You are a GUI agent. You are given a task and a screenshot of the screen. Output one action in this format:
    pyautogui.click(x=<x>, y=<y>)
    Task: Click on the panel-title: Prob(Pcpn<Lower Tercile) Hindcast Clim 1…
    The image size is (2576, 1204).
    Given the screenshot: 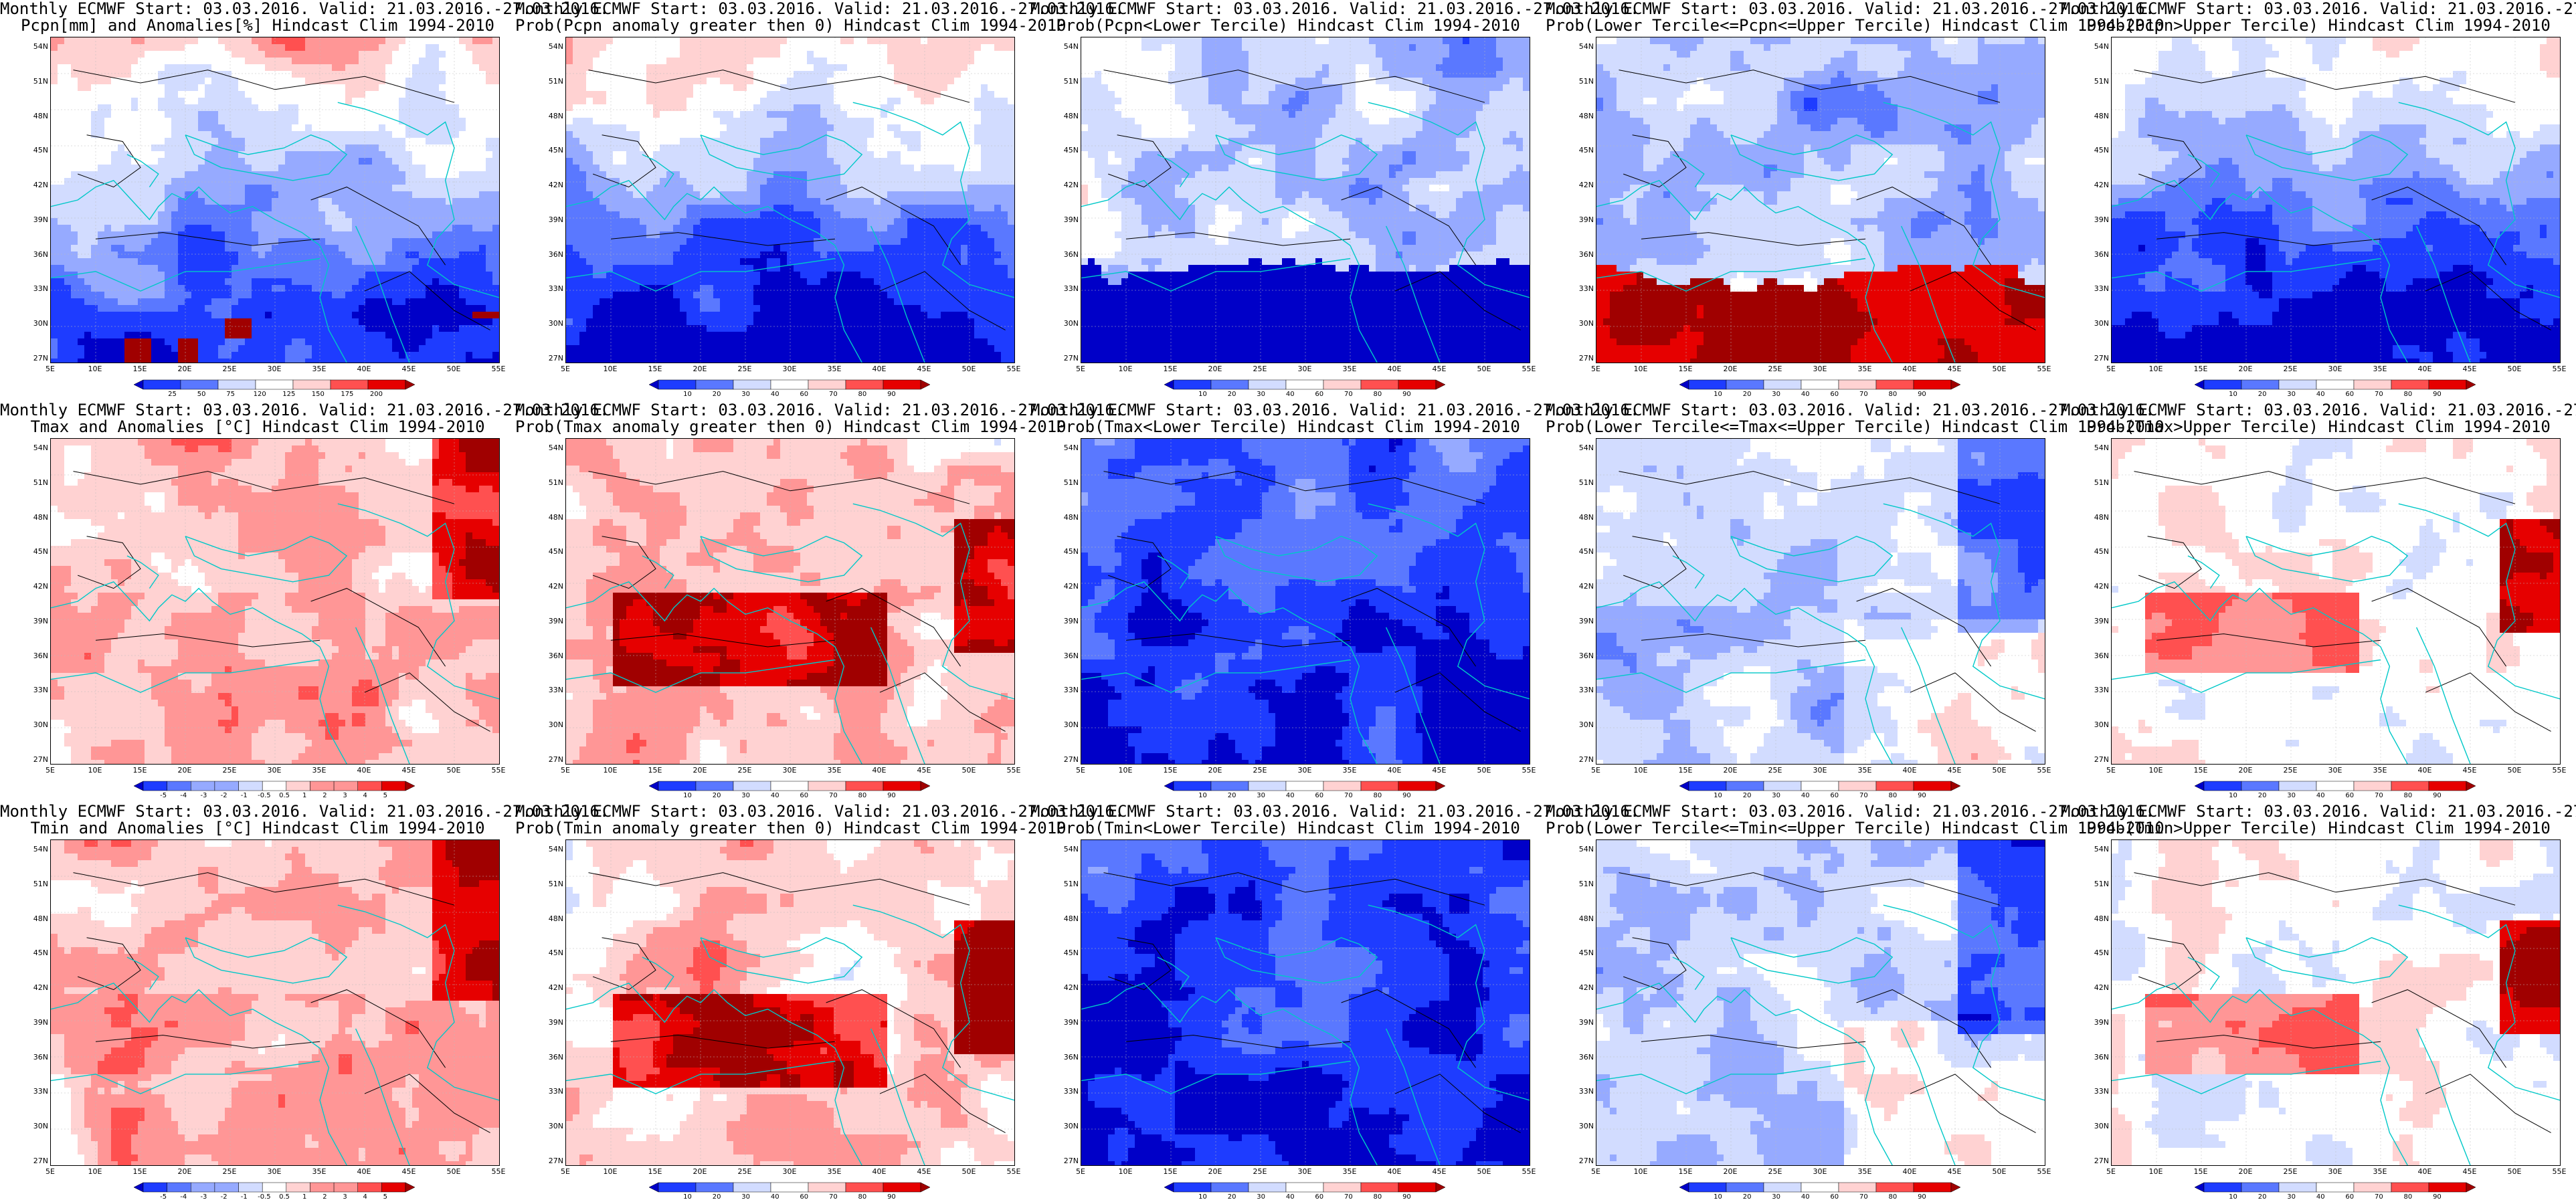 What is the action you would take?
    pyautogui.click(x=1288, y=25)
    